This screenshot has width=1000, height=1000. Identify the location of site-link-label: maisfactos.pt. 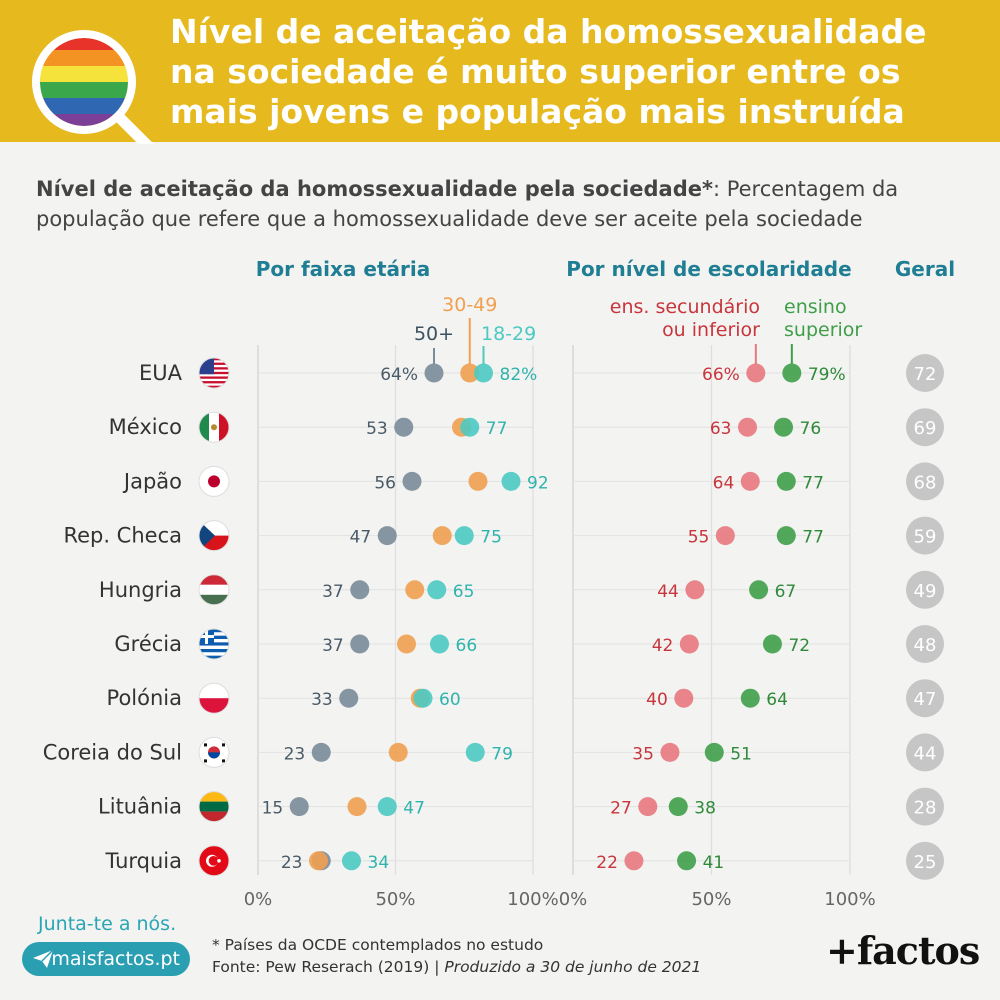
(115, 959).